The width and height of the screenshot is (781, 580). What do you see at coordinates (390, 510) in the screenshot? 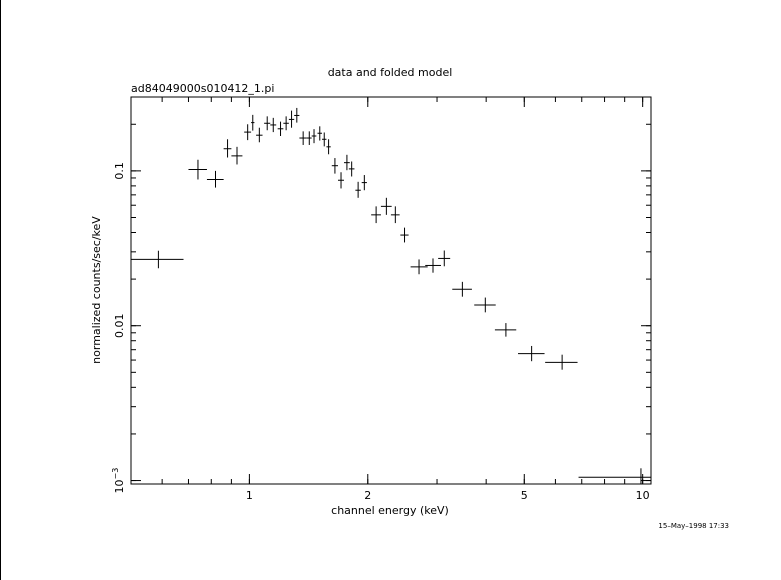
I see `x-axis-label: channel energy (keV)` at bounding box center [390, 510].